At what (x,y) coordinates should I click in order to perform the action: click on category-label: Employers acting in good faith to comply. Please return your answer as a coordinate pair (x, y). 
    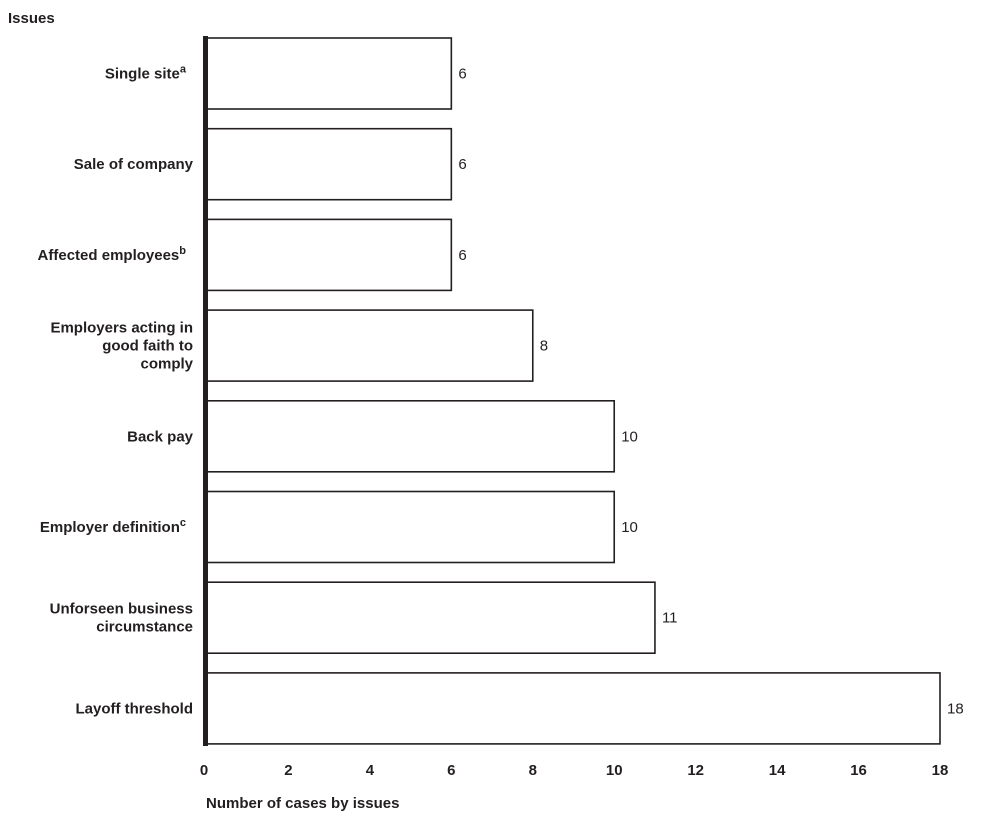
    Looking at the image, I should click on (121, 346).